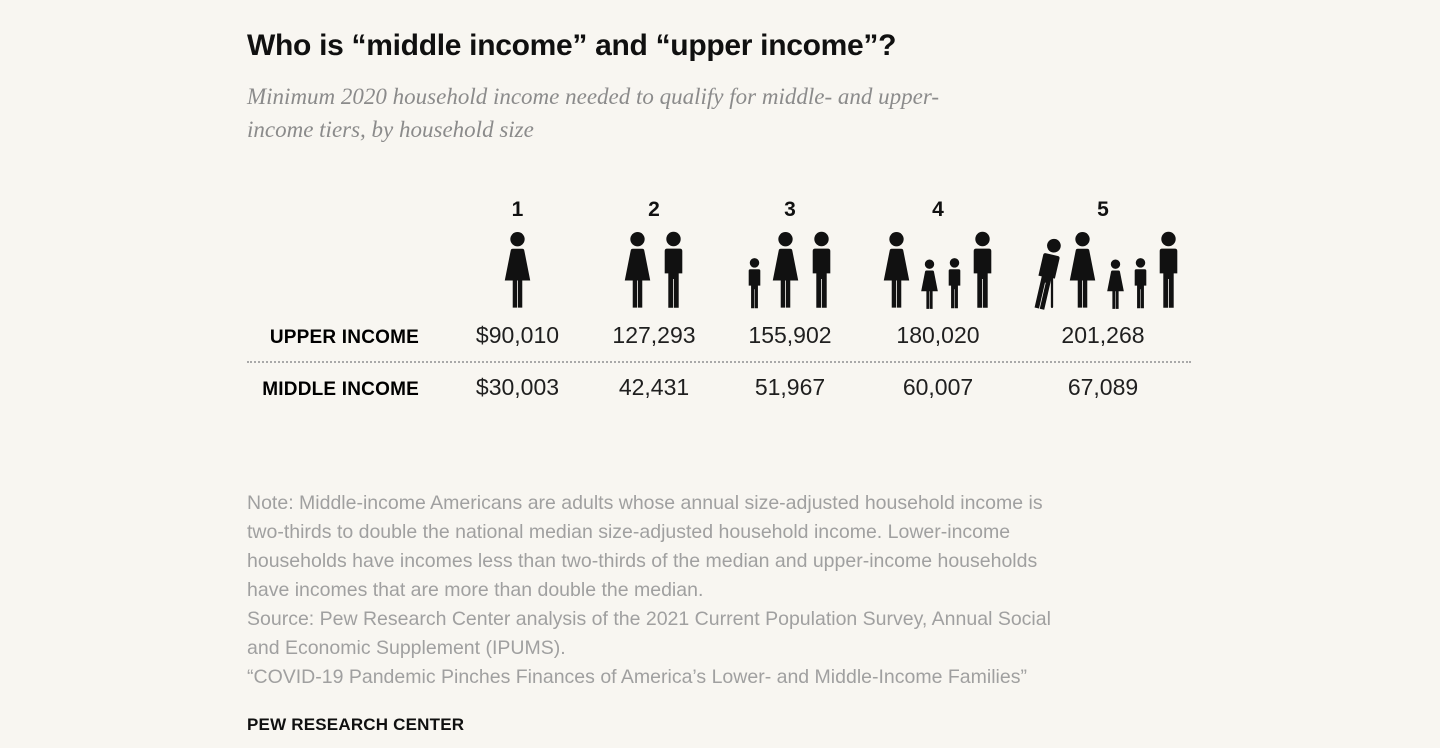 This screenshot has width=1440, height=748. What do you see at coordinates (938, 387) in the screenshot?
I see `middle-income-value-4: 60,007` at bounding box center [938, 387].